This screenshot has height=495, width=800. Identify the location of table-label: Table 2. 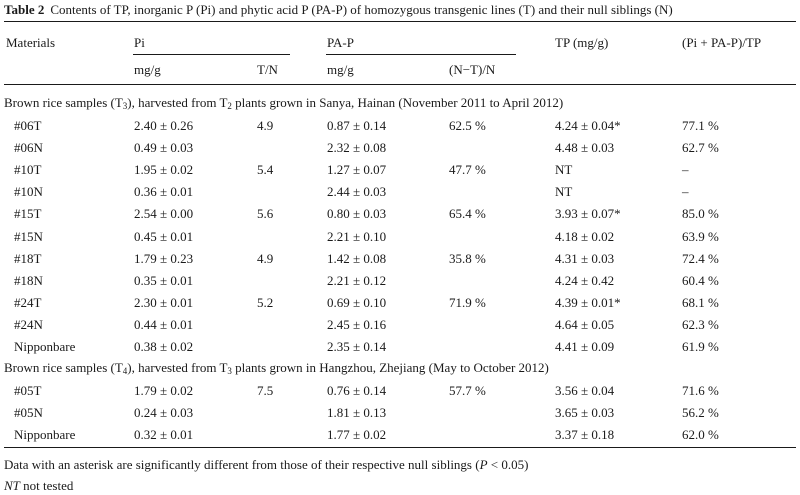
(24, 9).